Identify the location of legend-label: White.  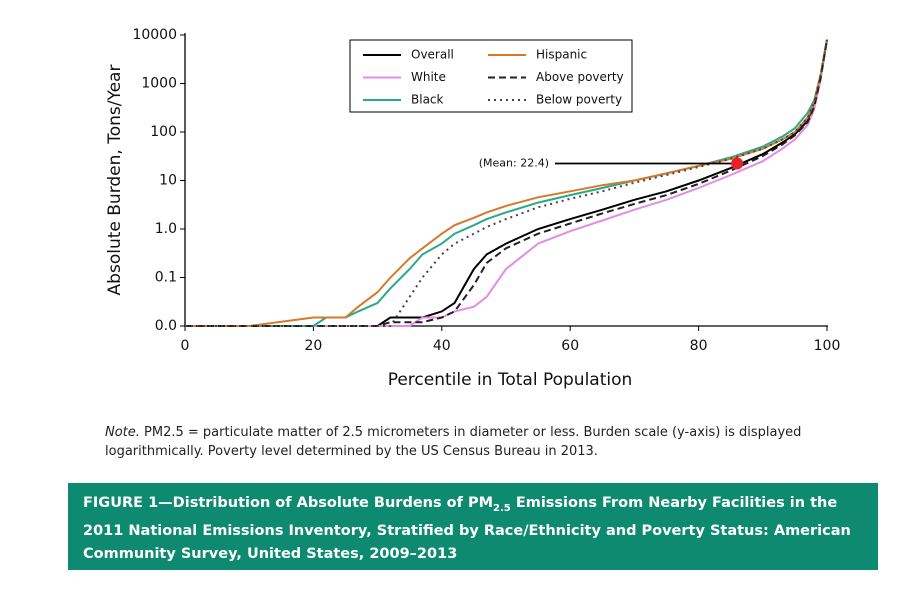
(428, 77).